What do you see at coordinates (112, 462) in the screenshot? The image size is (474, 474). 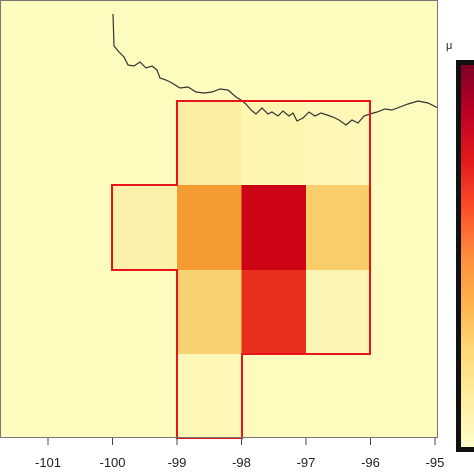 I see `x-tick-label: -100` at bounding box center [112, 462].